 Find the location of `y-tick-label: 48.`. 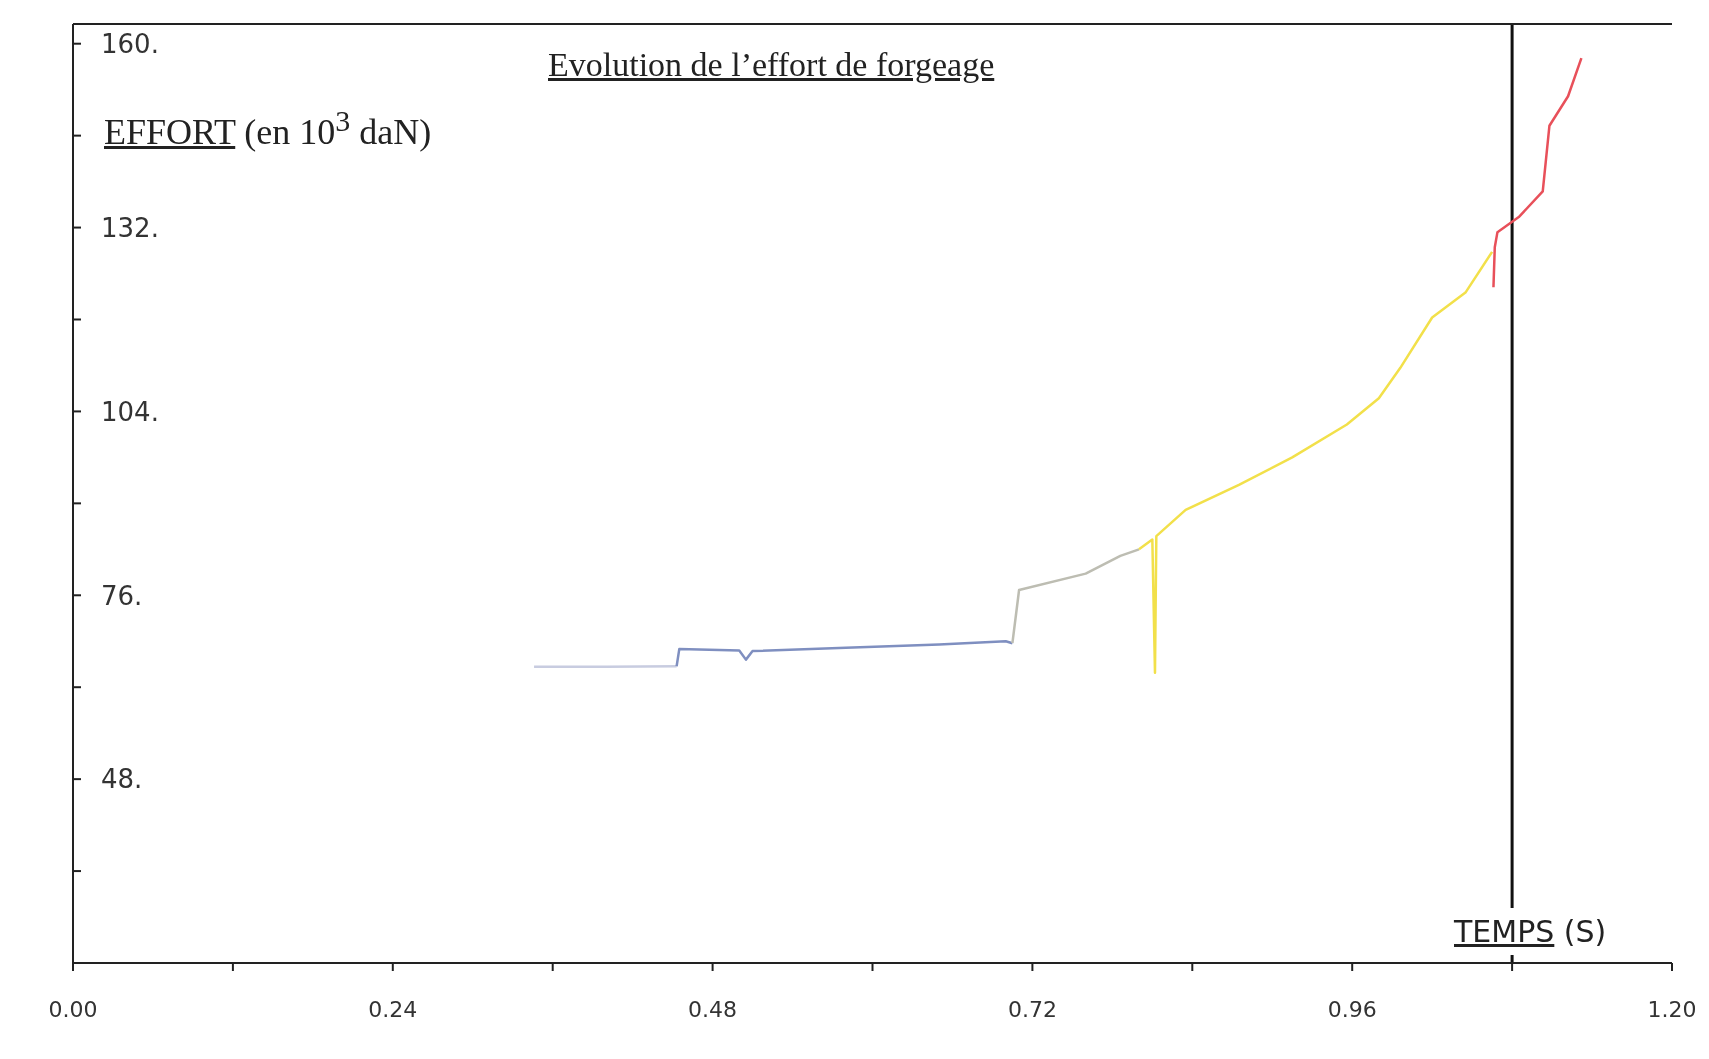

y-tick-label: 48. is located at coordinates (122, 779).